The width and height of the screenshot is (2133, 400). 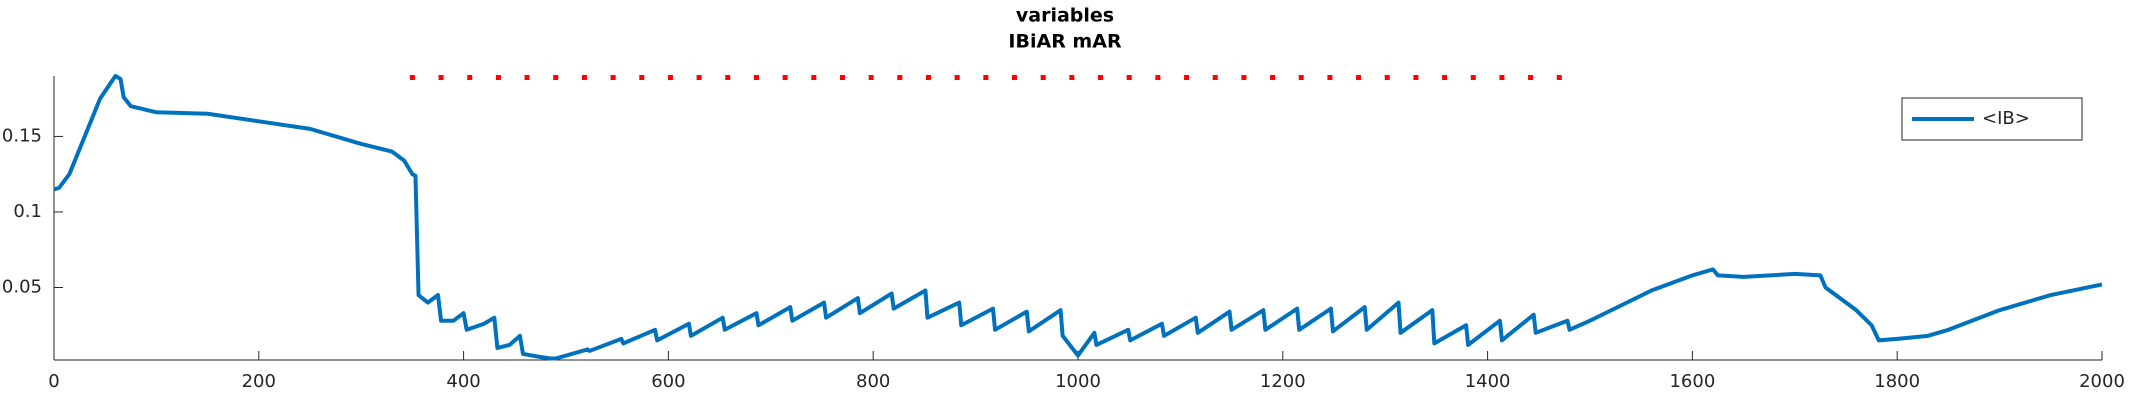 I want to click on chart-title: variables, so click(x=1065, y=16).